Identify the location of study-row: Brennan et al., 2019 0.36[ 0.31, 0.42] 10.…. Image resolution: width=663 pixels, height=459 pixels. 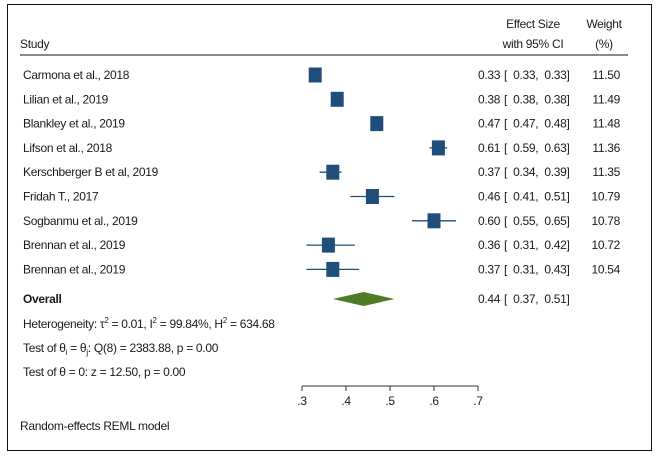
(322, 245).